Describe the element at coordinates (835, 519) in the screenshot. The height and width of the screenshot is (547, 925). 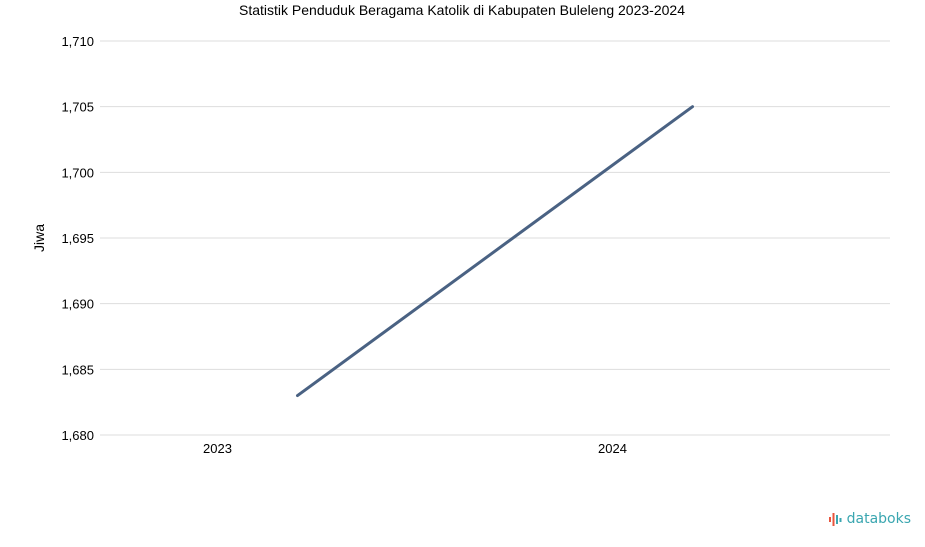
I see `bar-wave-icon` at that location.